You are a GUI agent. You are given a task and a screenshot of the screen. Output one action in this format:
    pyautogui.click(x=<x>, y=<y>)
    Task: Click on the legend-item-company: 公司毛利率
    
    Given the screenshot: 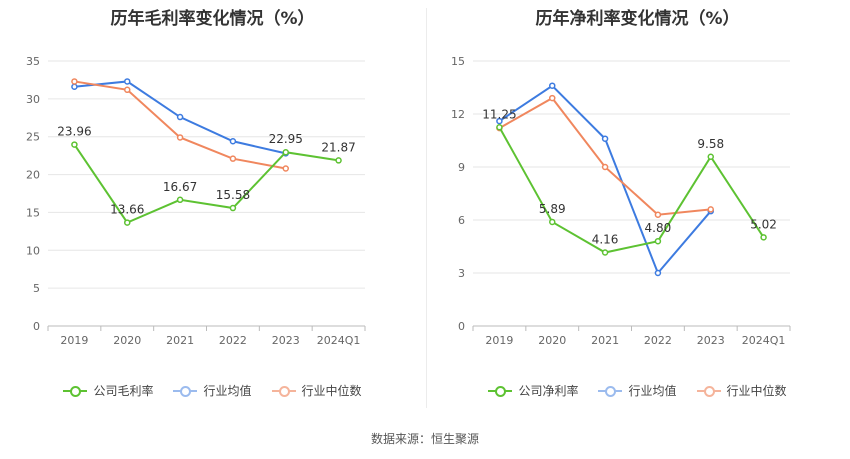 What is the action you would take?
    pyautogui.click(x=108, y=390)
    